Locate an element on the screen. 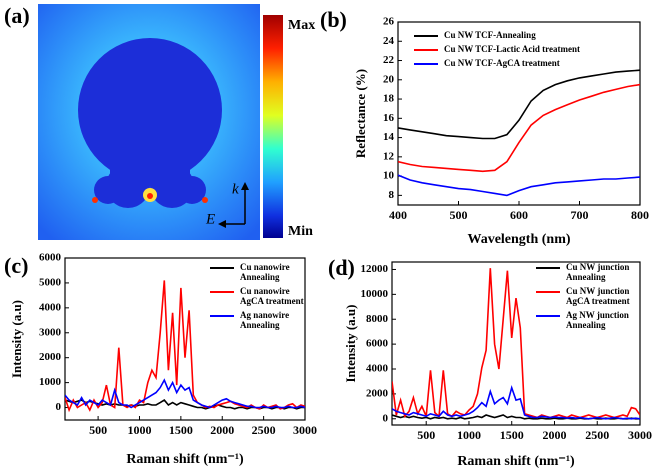 This screenshot has height=470, width=652. y-tick-label: 1000 is located at coordinates (50, 382).